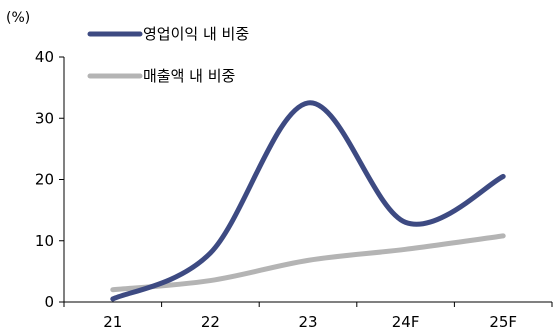  I want to click on y-tick-label: 10, so click(44, 241).